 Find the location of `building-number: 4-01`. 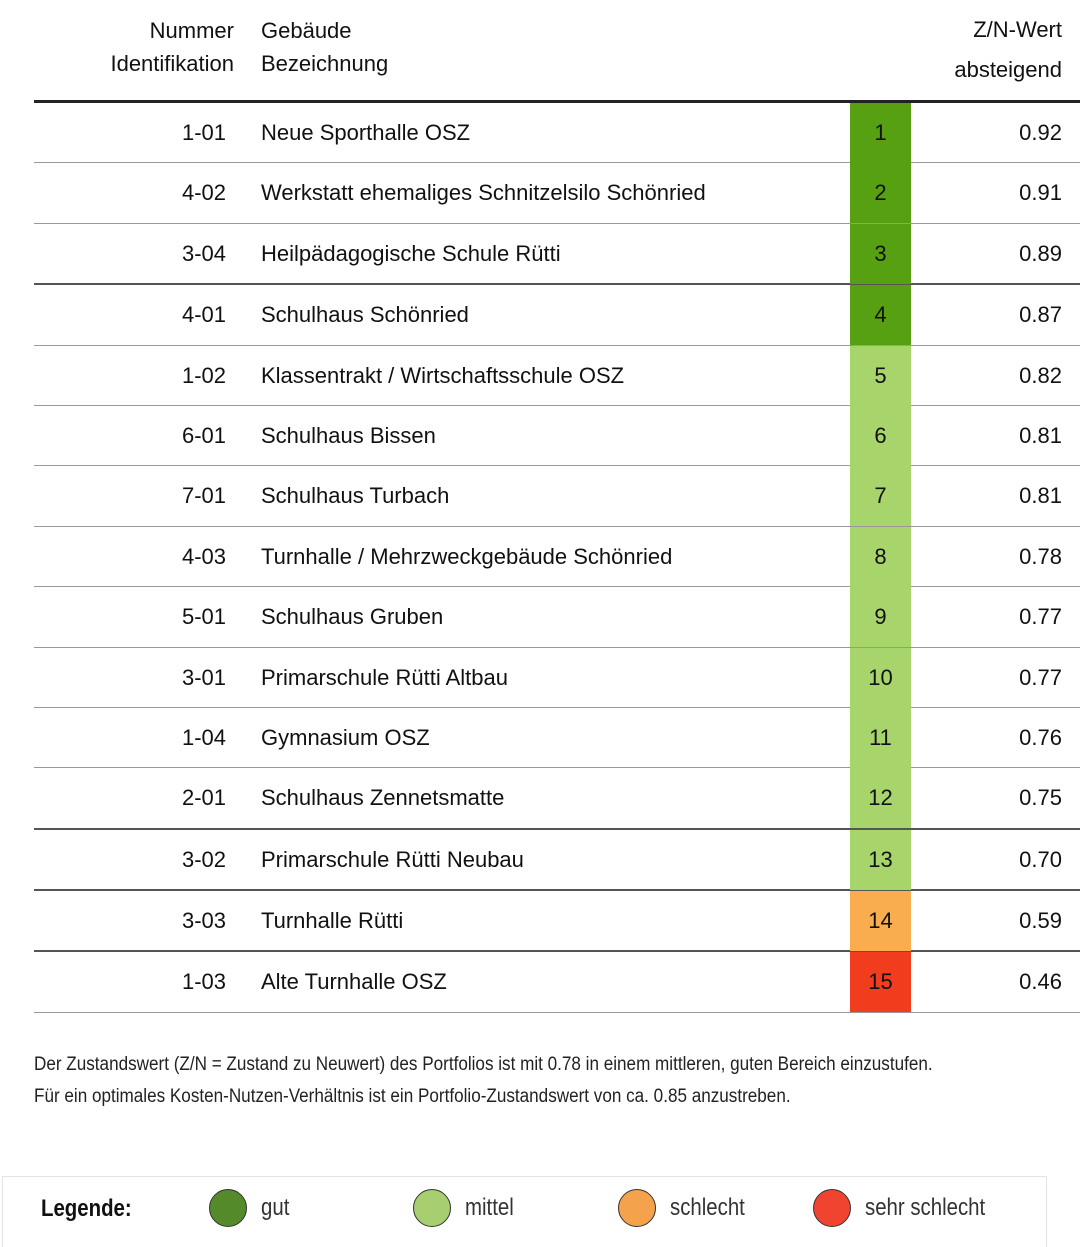

building-number: 4-01 is located at coordinates (203, 315).